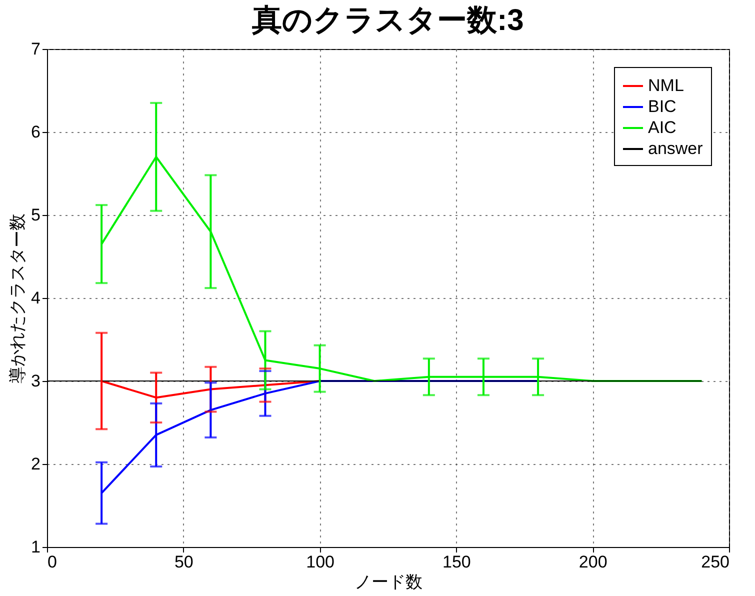  I want to click on legend-label: answer, so click(676, 148).